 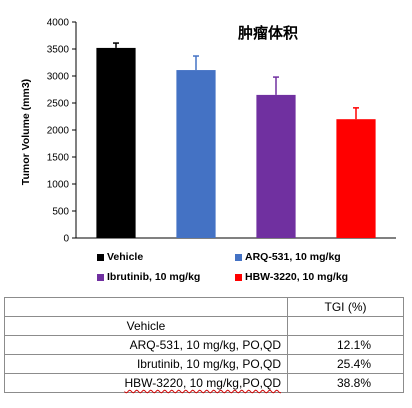 What do you see at coordinates (26, 132) in the screenshot?
I see `y-axis-label: Tumor Volume (mm3)` at bounding box center [26, 132].